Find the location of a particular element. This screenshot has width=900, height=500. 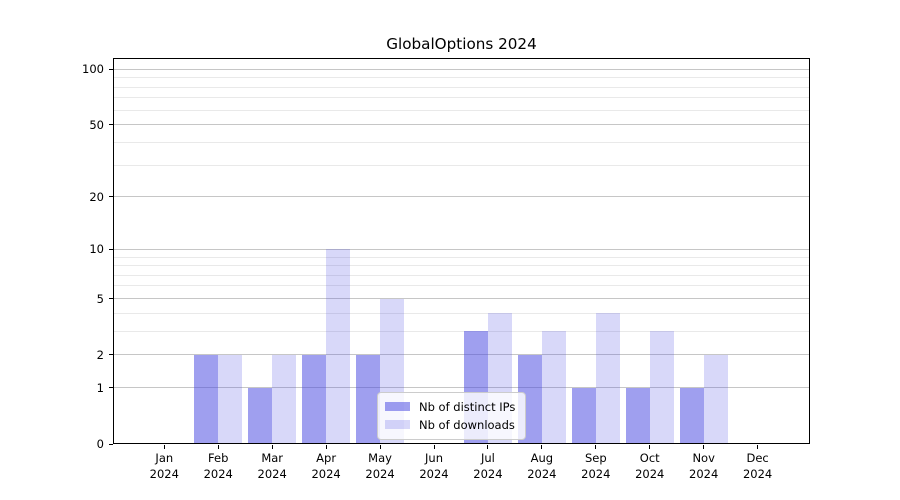

y-axis-tick-label: 1 is located at coordinates (100, 387).